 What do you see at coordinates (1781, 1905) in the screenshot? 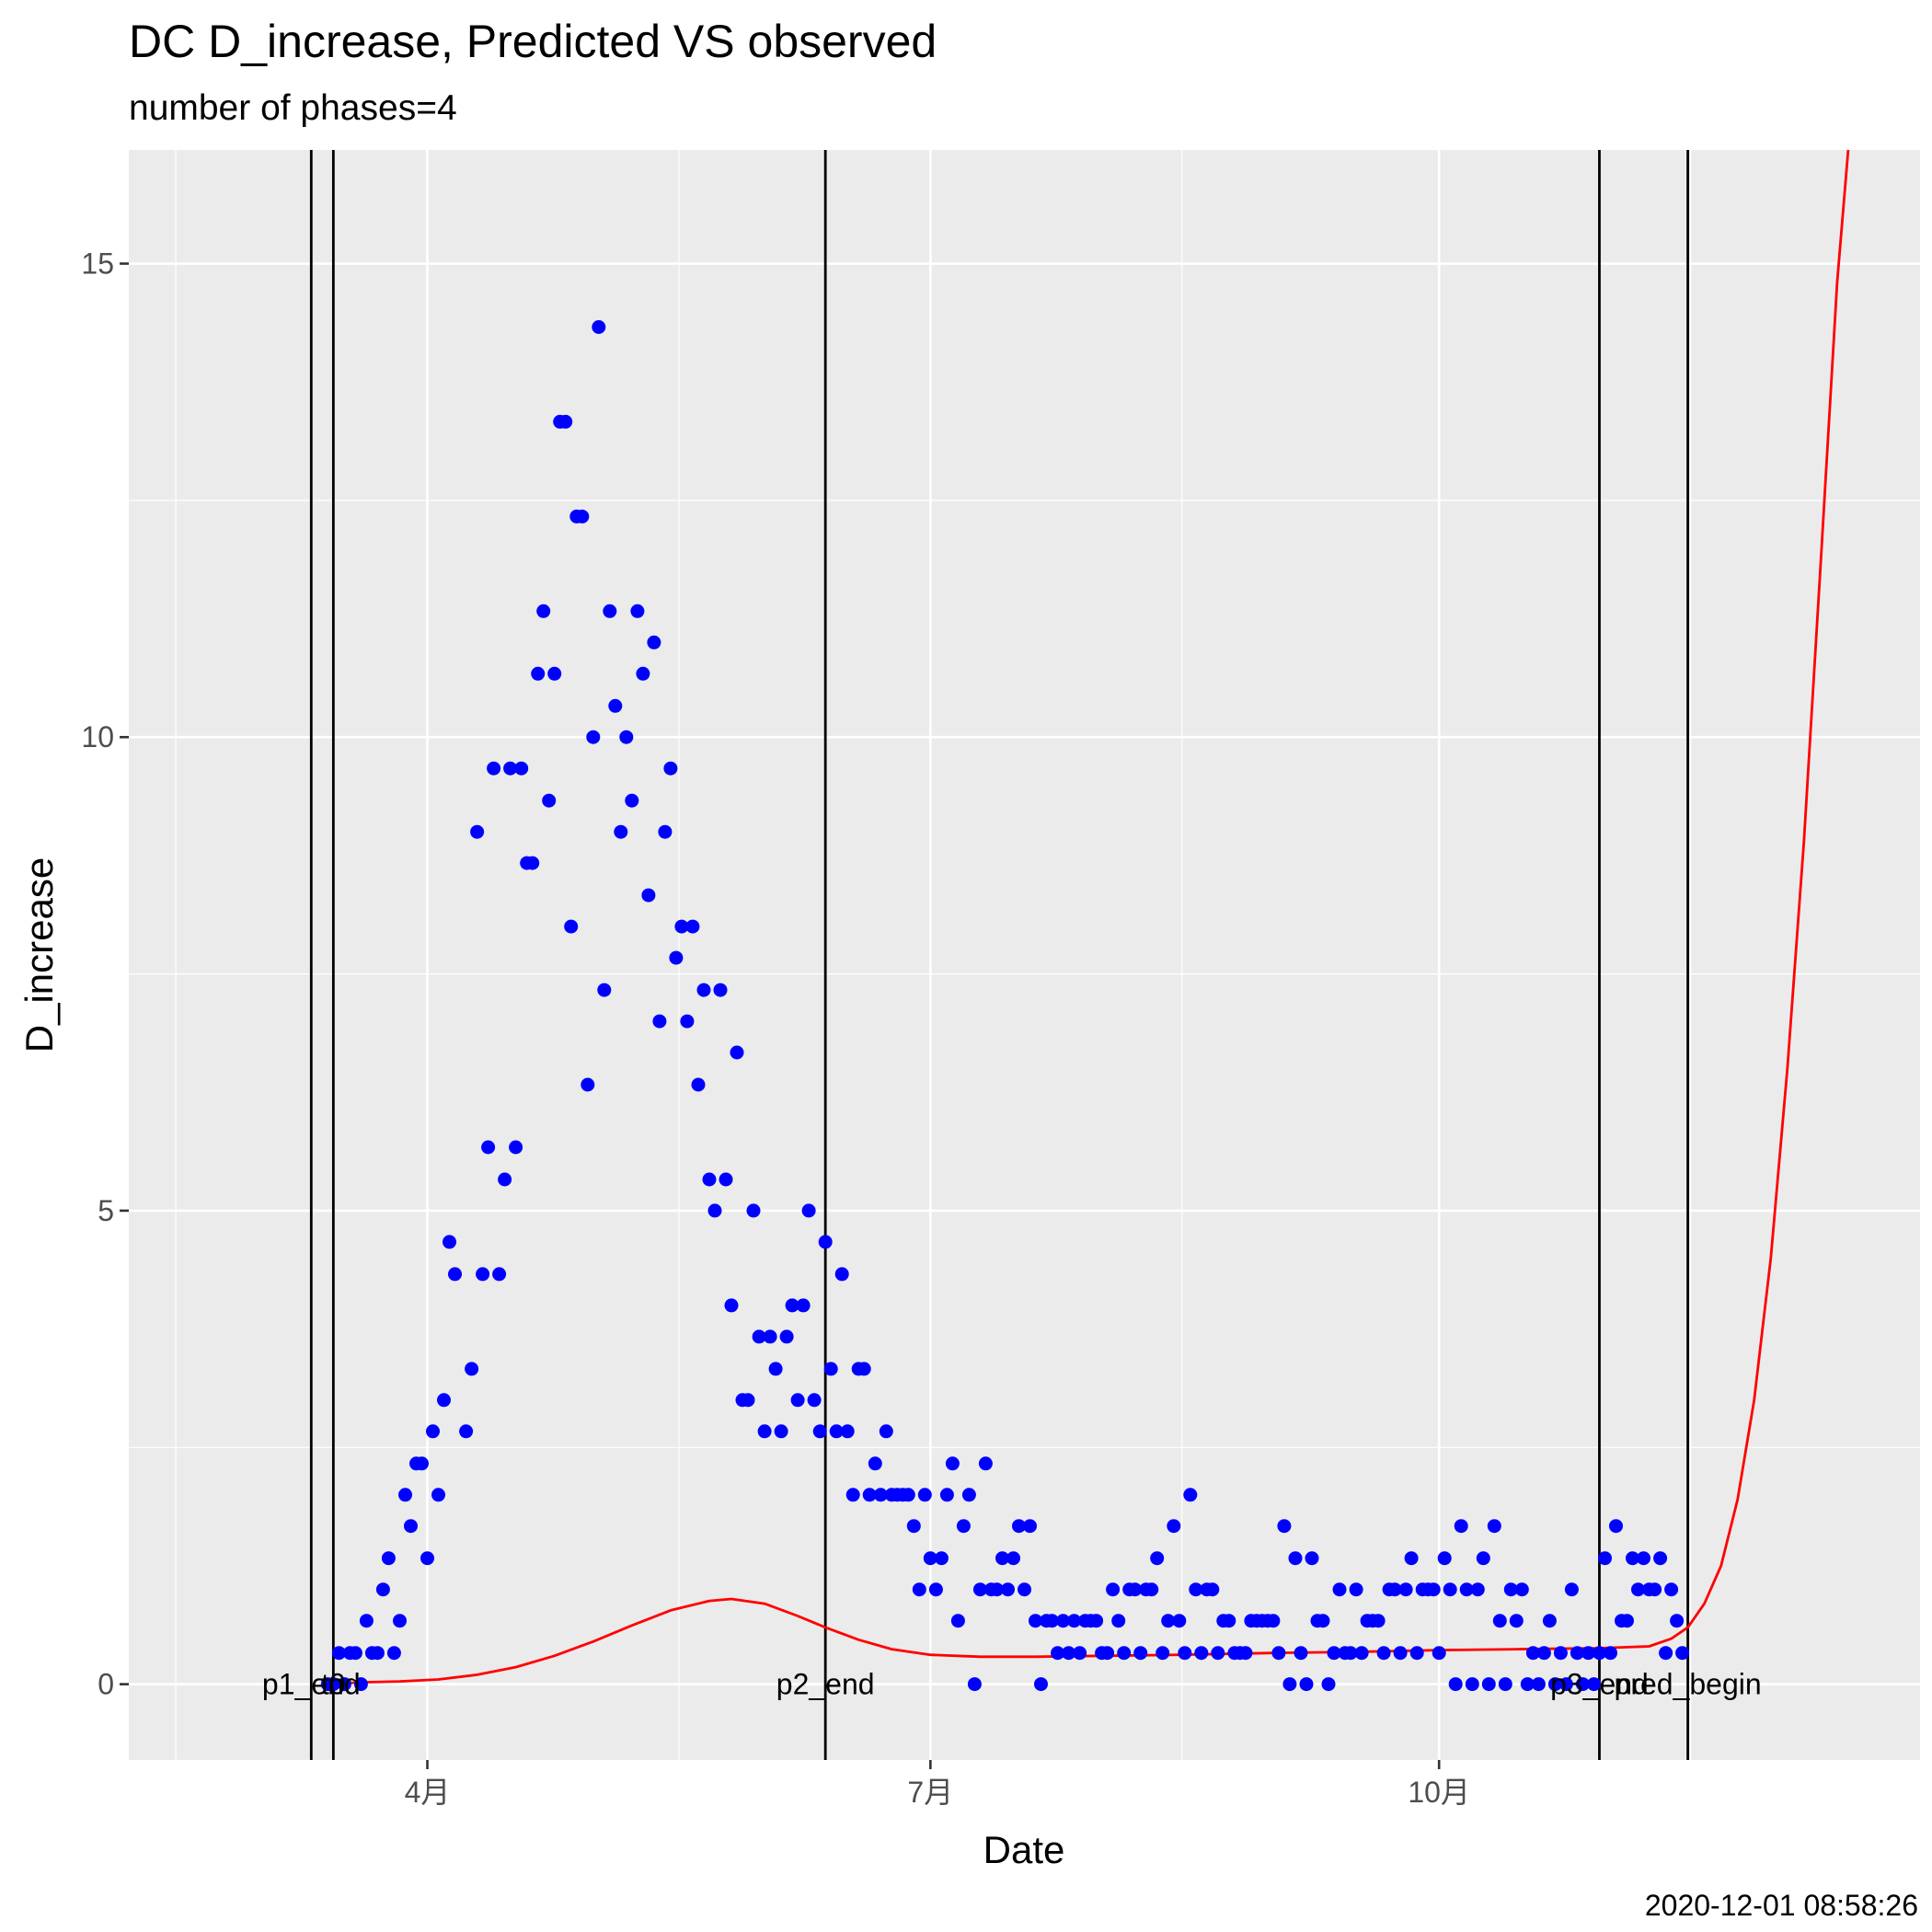
I see `timestamp-caption: 2020-12-01 08:58:26` at bounding box center [1781, 1905].